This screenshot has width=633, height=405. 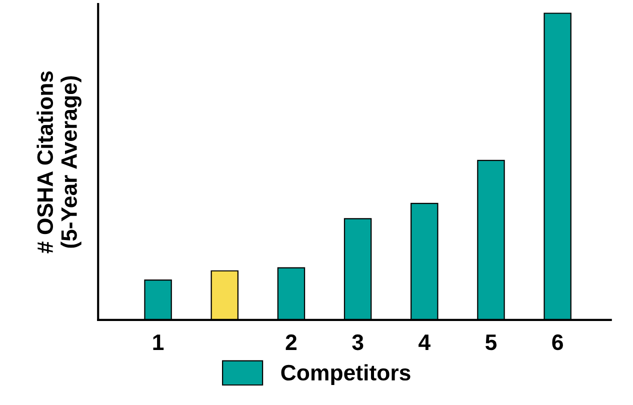 What do you see at coordinates (358, 342) in the screenshot?
I see `x-tick-label: 3` at bounding box center [358, 342].